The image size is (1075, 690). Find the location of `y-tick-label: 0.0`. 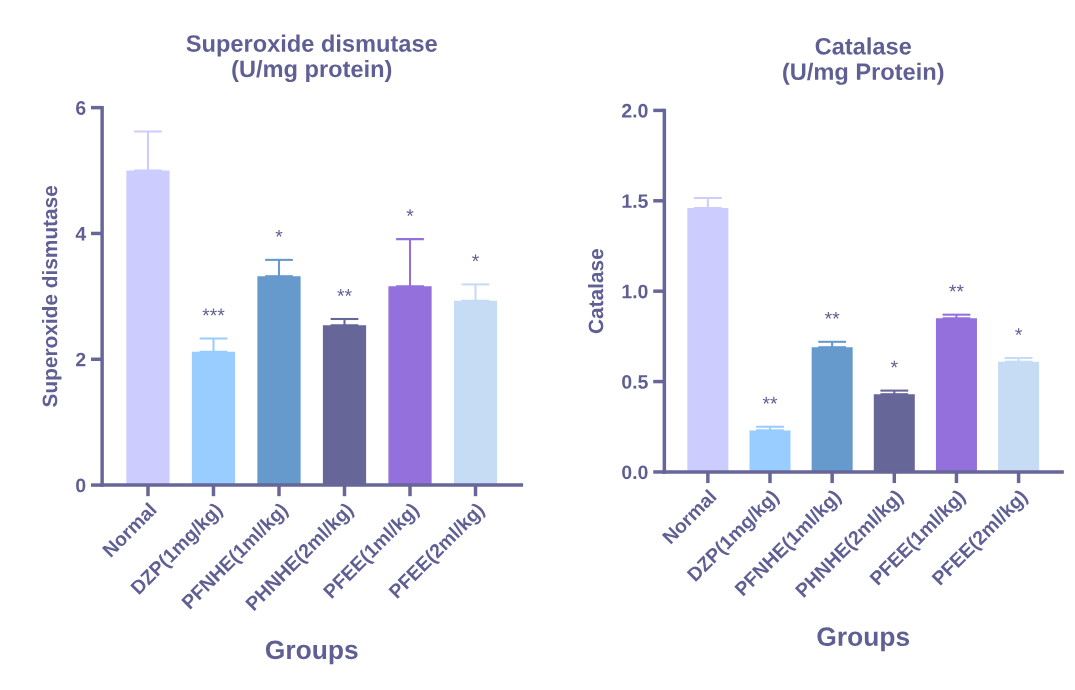

y-tick-label: 0.0 is located at coordinates (635, 472).